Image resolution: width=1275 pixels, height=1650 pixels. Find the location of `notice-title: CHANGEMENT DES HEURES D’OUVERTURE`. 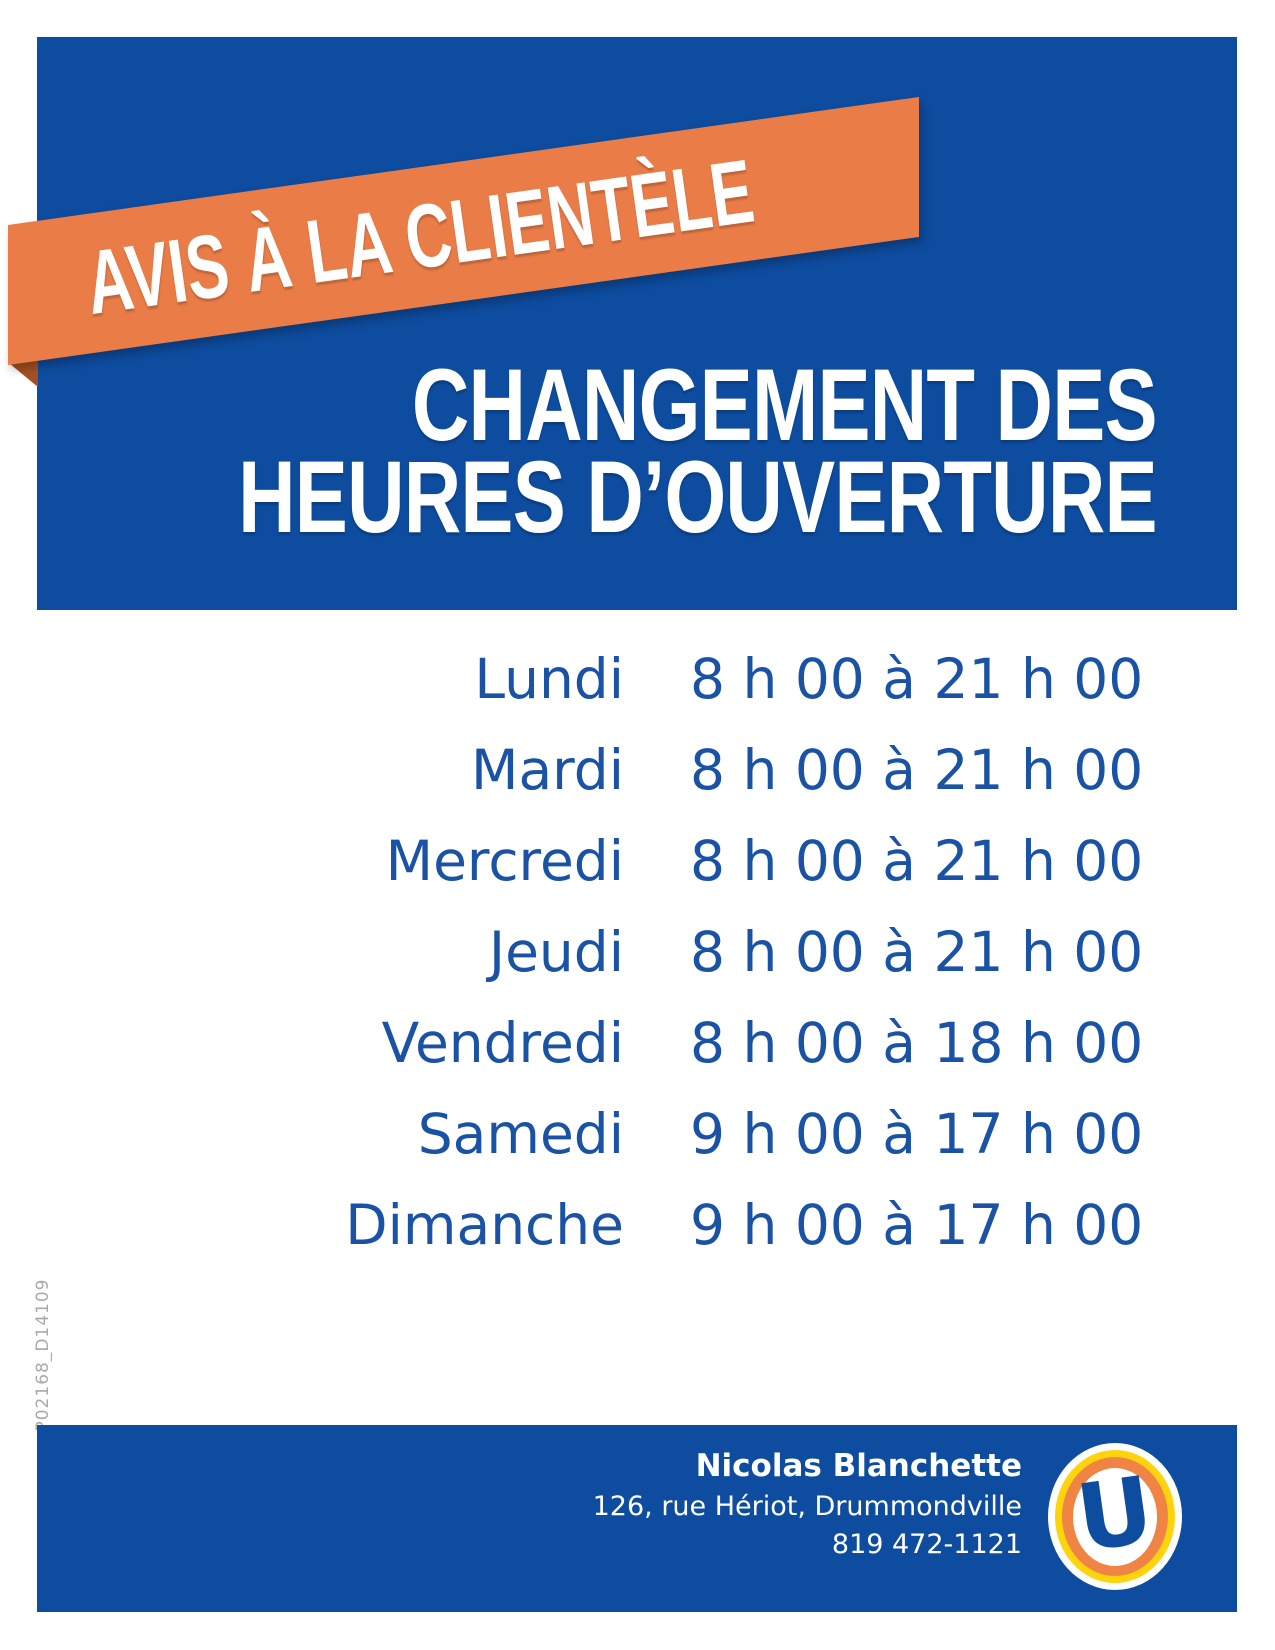

notice-title: CHANGEMENT DES HEURES D’OUVERTURE is located at coordinates (698, 451).